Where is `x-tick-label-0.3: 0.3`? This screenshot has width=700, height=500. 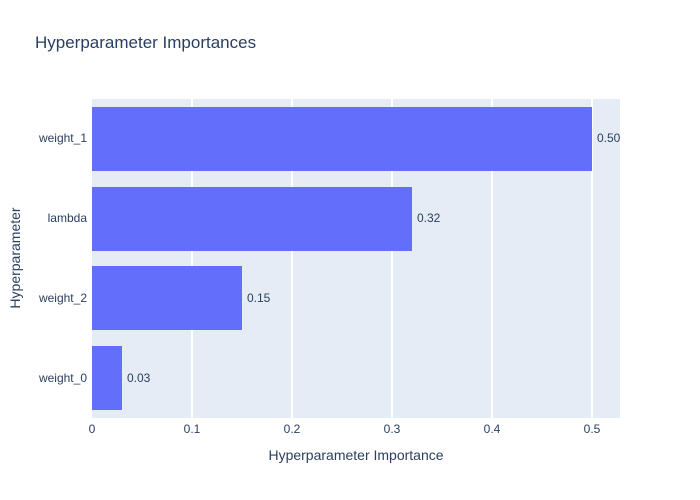 x-tick-label-0.3: 0.3 is located at coordinates (392, 429).